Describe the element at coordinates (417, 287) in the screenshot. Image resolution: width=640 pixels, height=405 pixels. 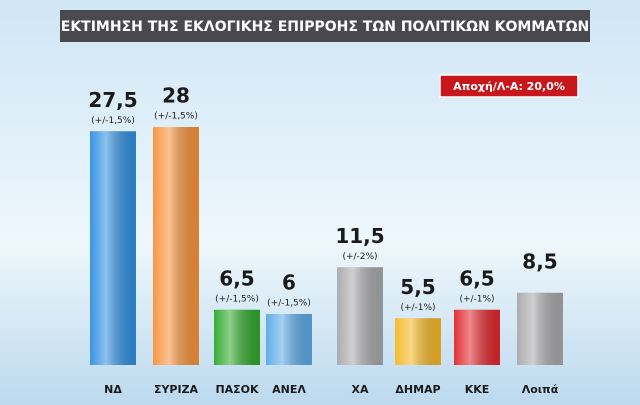
I see `value-label: 5,5` at that location.